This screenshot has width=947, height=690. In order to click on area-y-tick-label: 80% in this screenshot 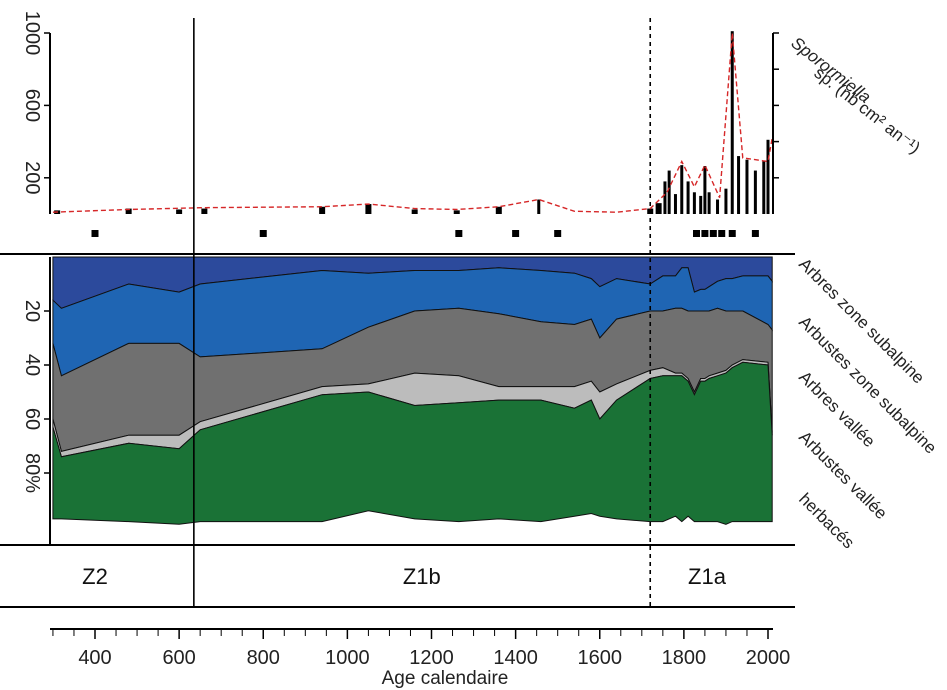, I will do `click(32, 473)`.